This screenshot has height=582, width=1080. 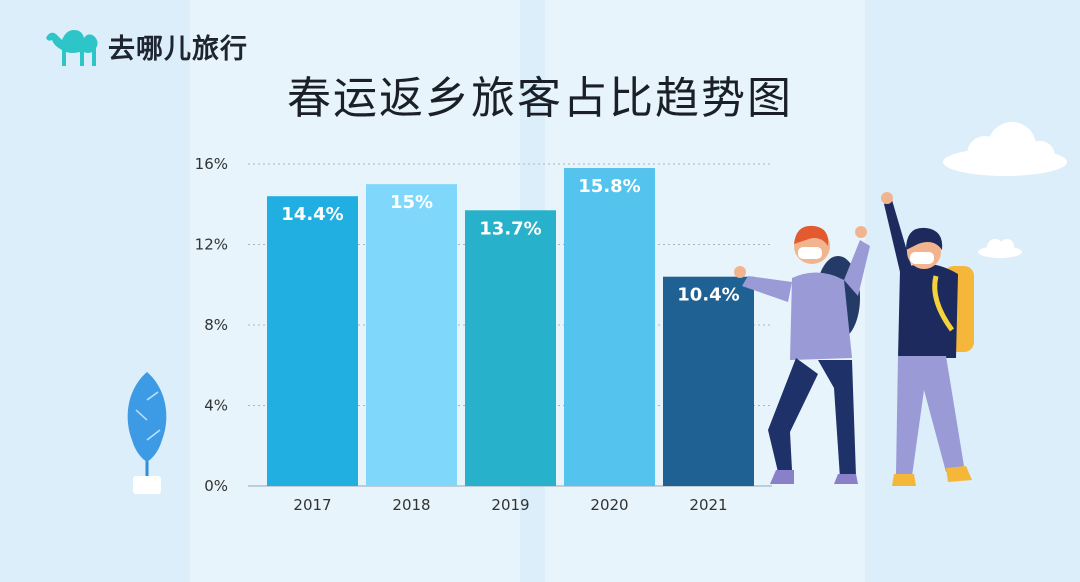 I want to click on y-tick-label: 0%, so click(x=216, y=486).